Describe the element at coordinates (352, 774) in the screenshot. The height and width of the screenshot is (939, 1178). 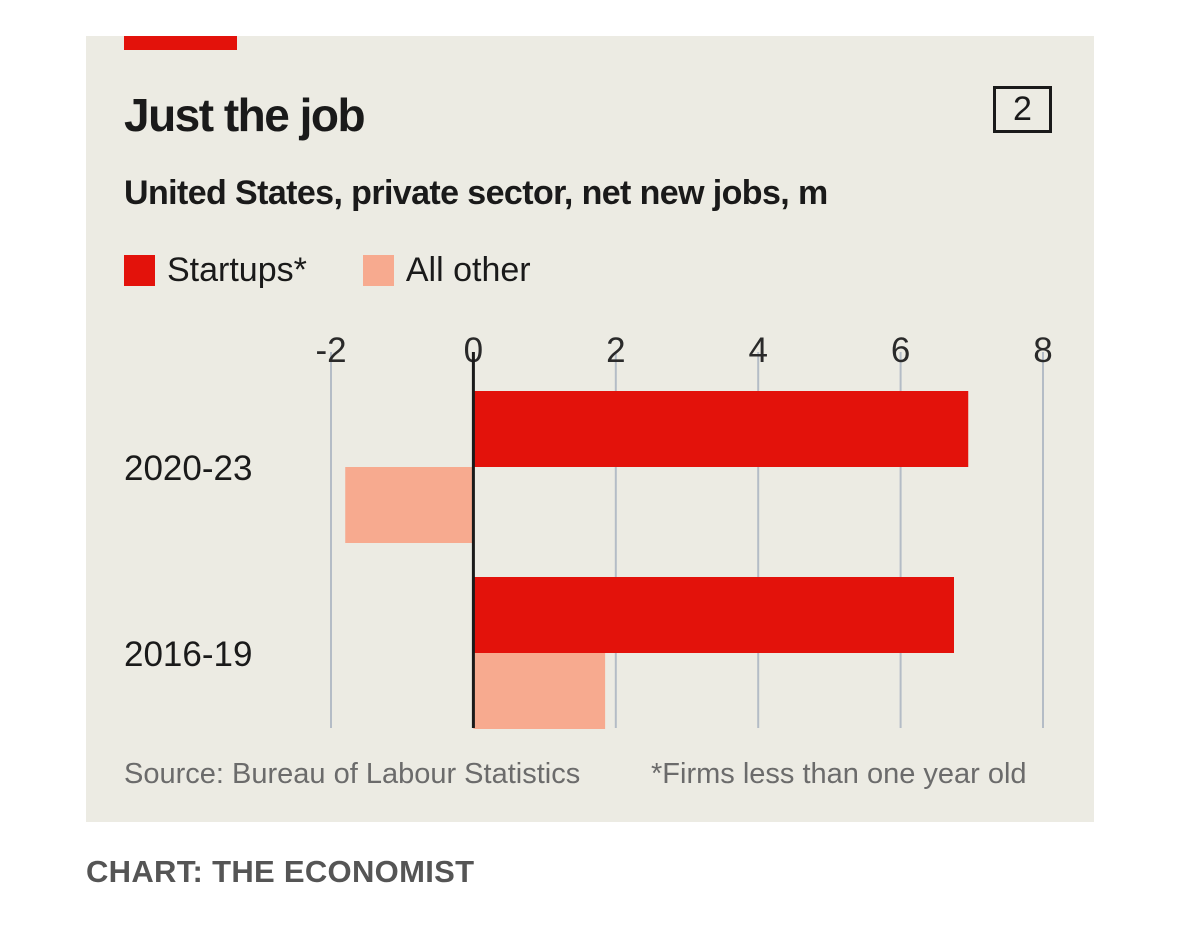
I see `source-note: Source: Bureau of Labour Statistics` at that location.